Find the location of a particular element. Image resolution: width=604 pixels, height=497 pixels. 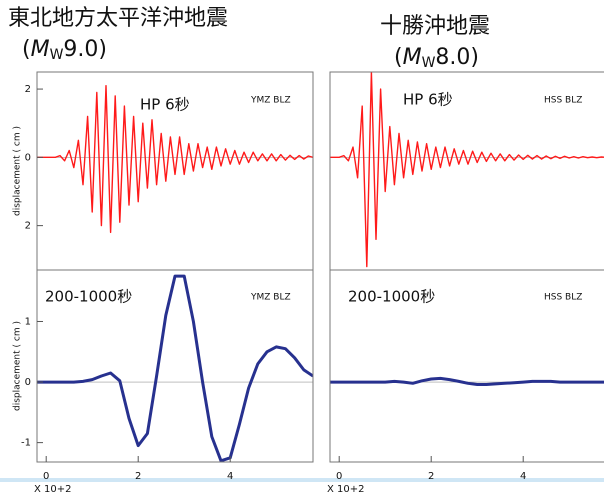

y-tick-label: -1 is located at coordinates (26, 443).